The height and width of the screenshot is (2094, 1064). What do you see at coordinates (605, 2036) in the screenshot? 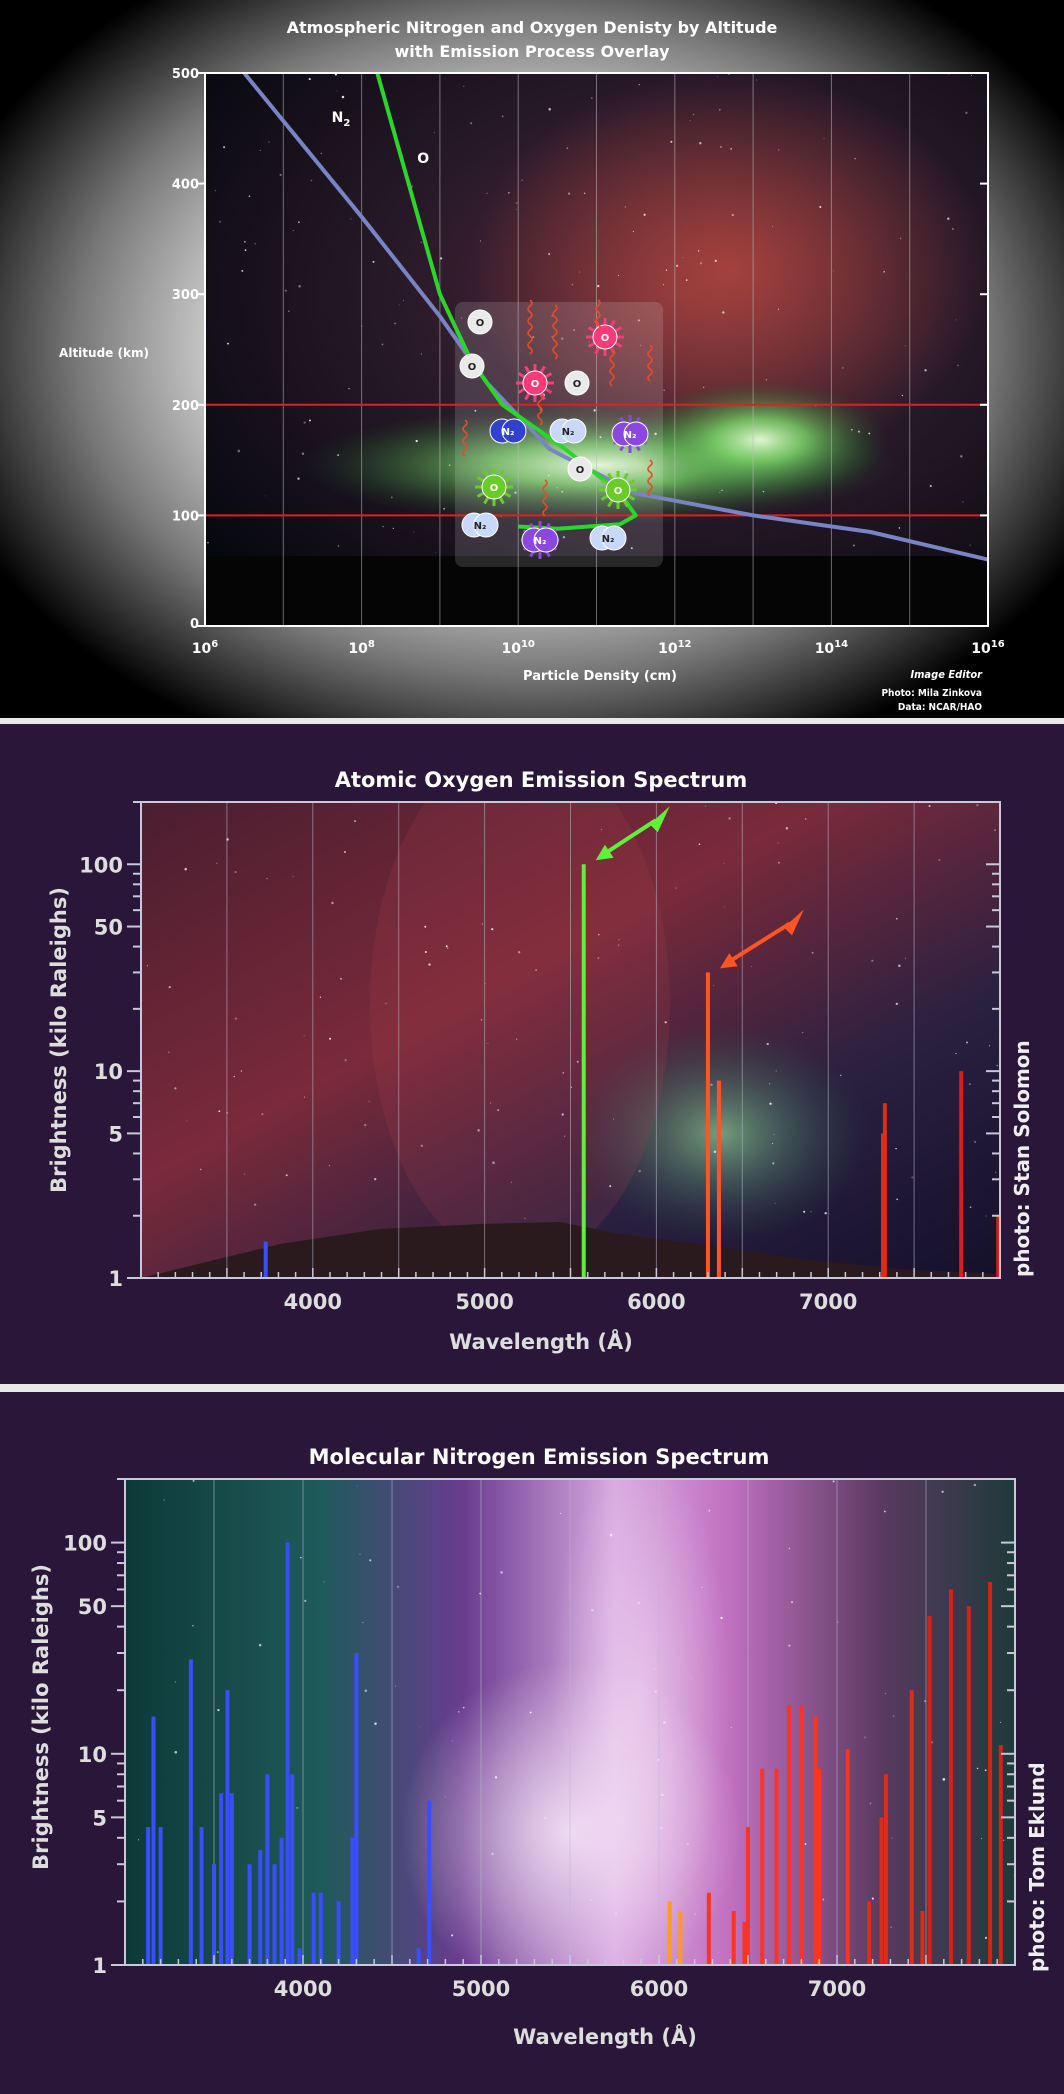
I see `x-axis-label: Wavelength (Å)` at bounding box center [605, 2036].